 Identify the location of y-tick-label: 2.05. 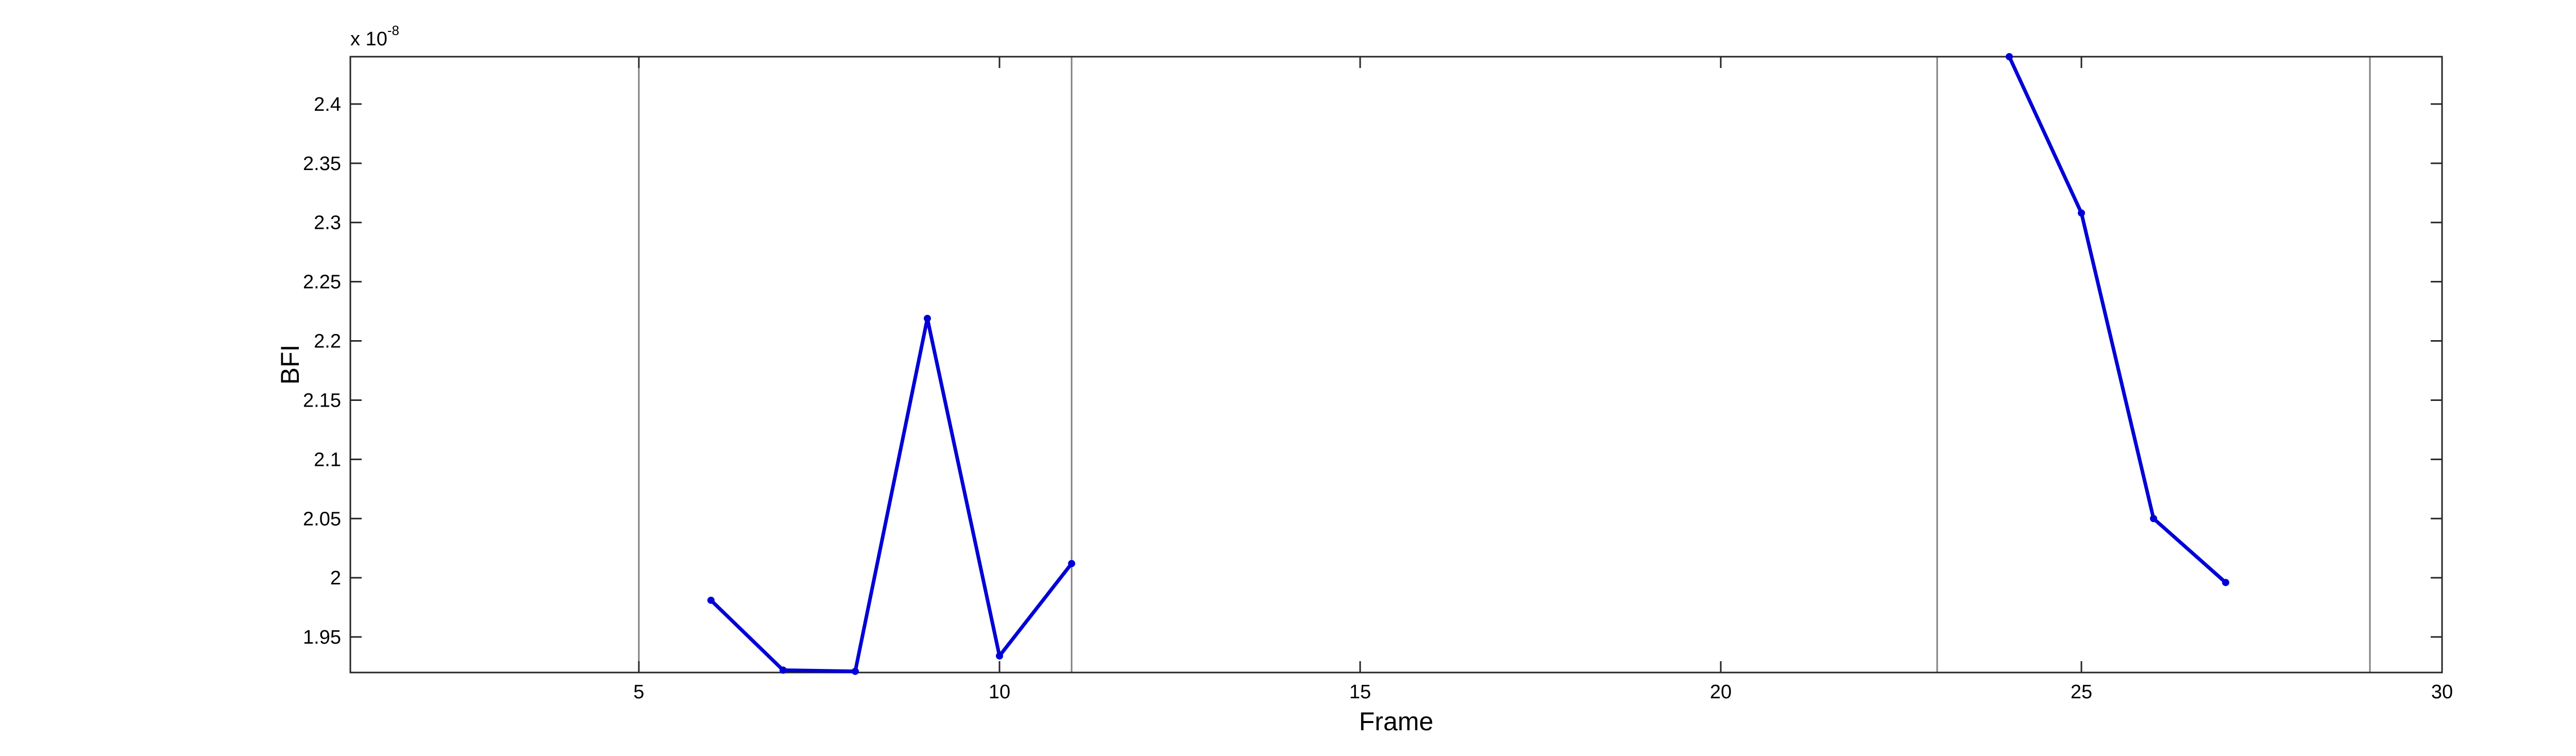
(322, 519).